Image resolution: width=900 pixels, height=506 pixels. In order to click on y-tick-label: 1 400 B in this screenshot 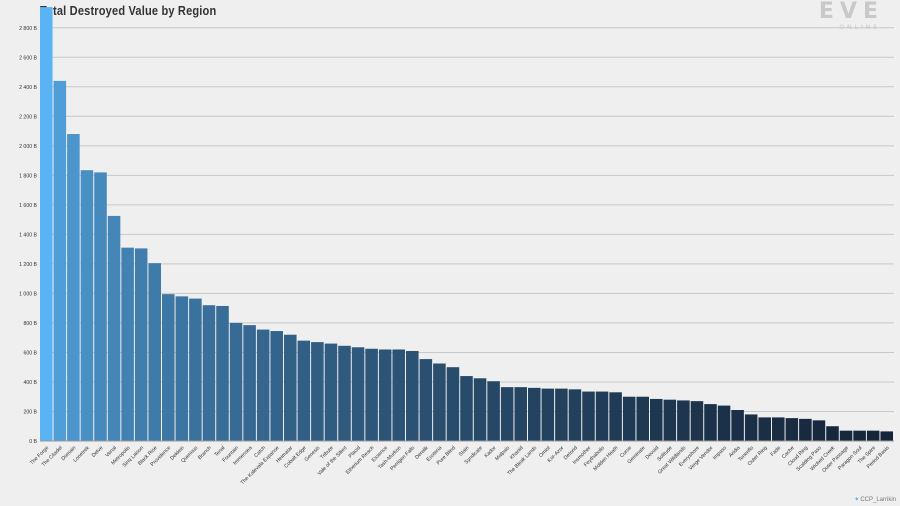, I will do `click(28, 235)`.